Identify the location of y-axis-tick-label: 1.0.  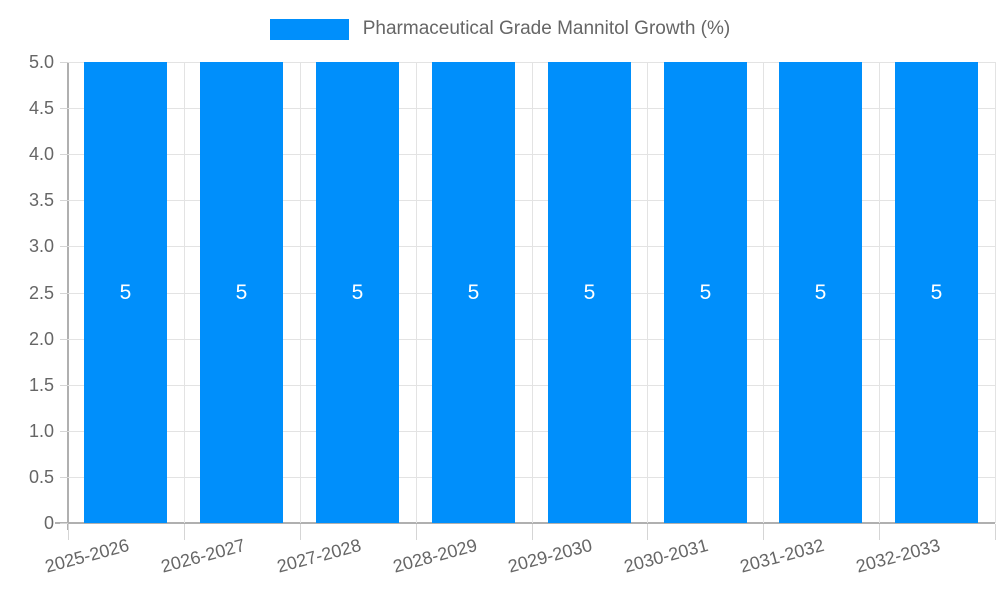
(41, 431).